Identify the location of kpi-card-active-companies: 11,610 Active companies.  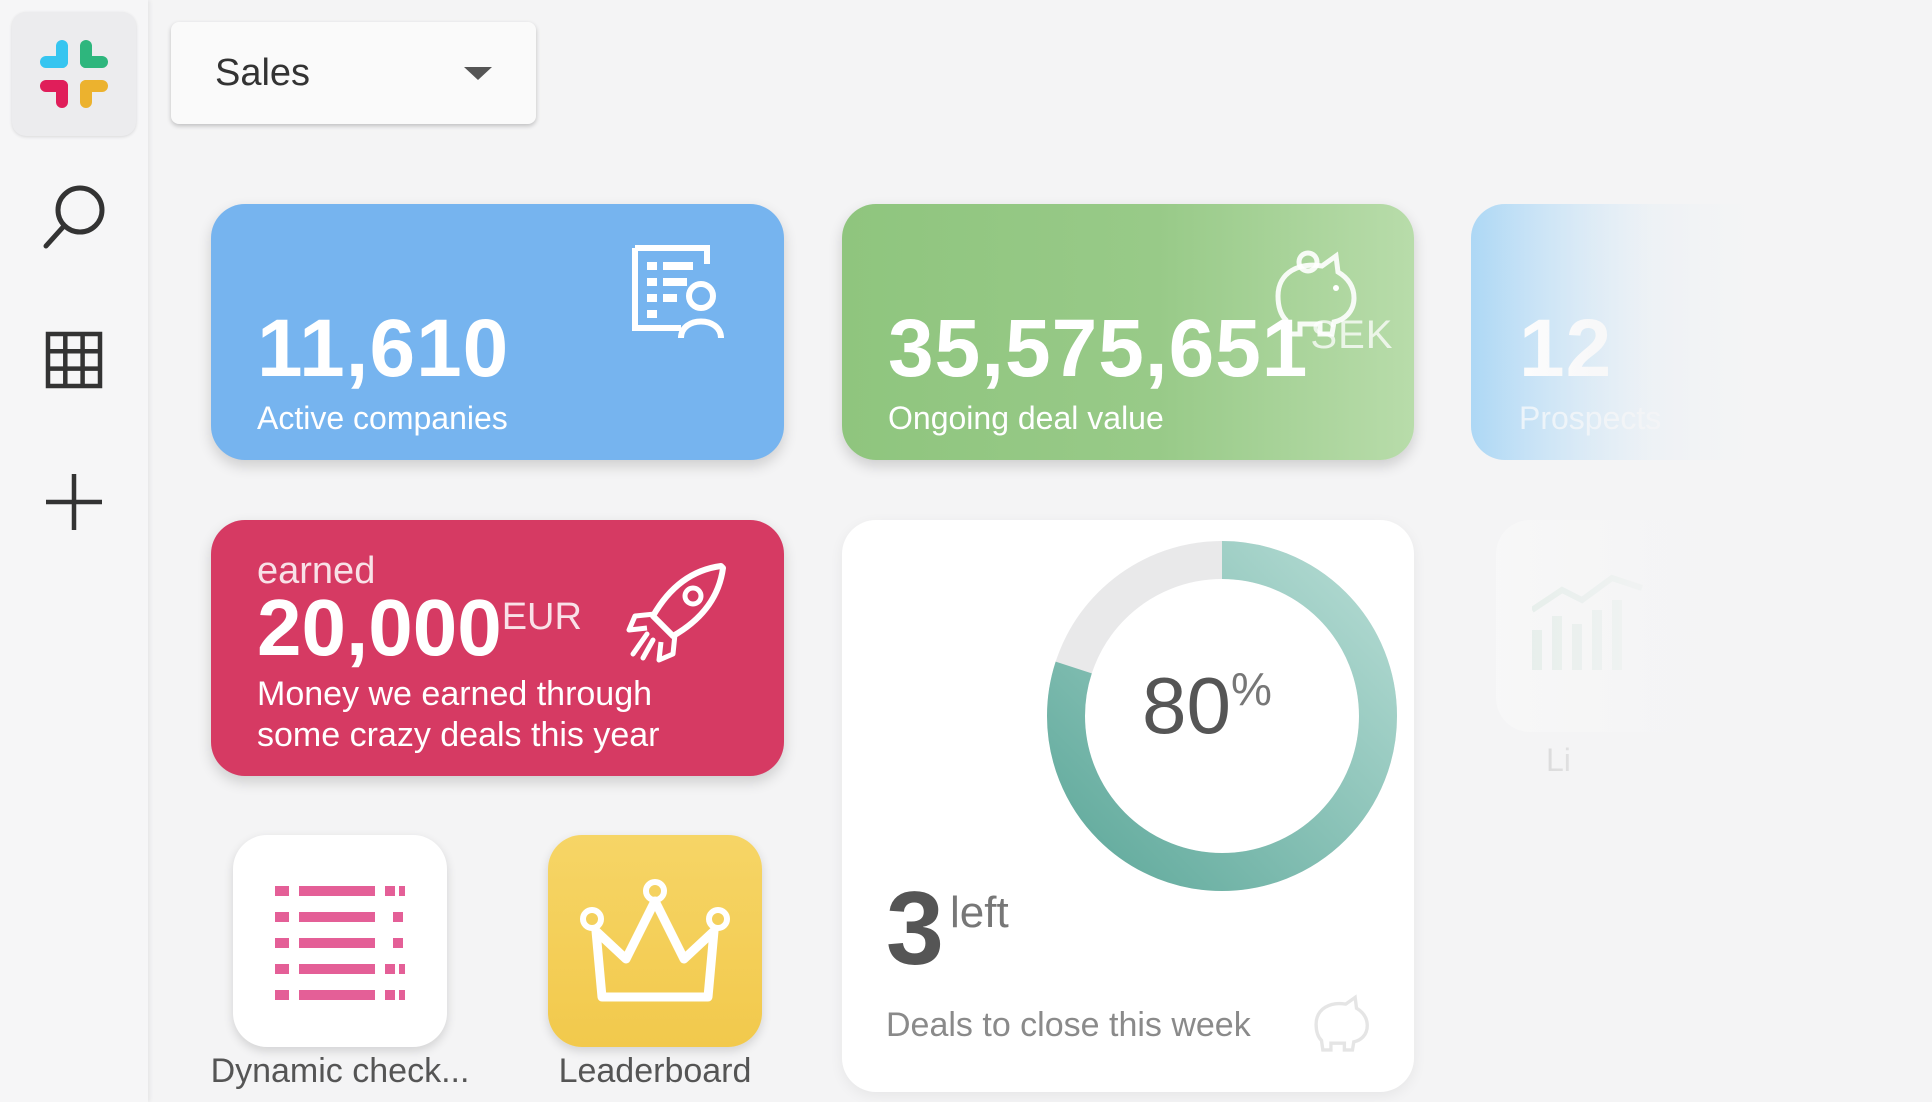
(497, 332).